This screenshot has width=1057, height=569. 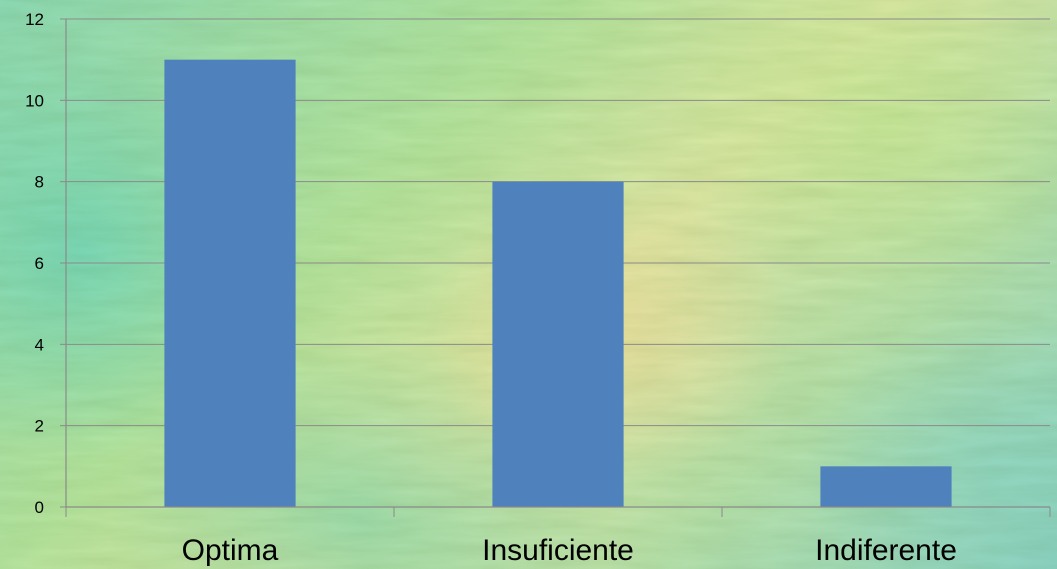 What do you see at coordinates (558, 550) in the screenshot?
I see `category-label: Insuficiente` at bounding box center [558, 550].